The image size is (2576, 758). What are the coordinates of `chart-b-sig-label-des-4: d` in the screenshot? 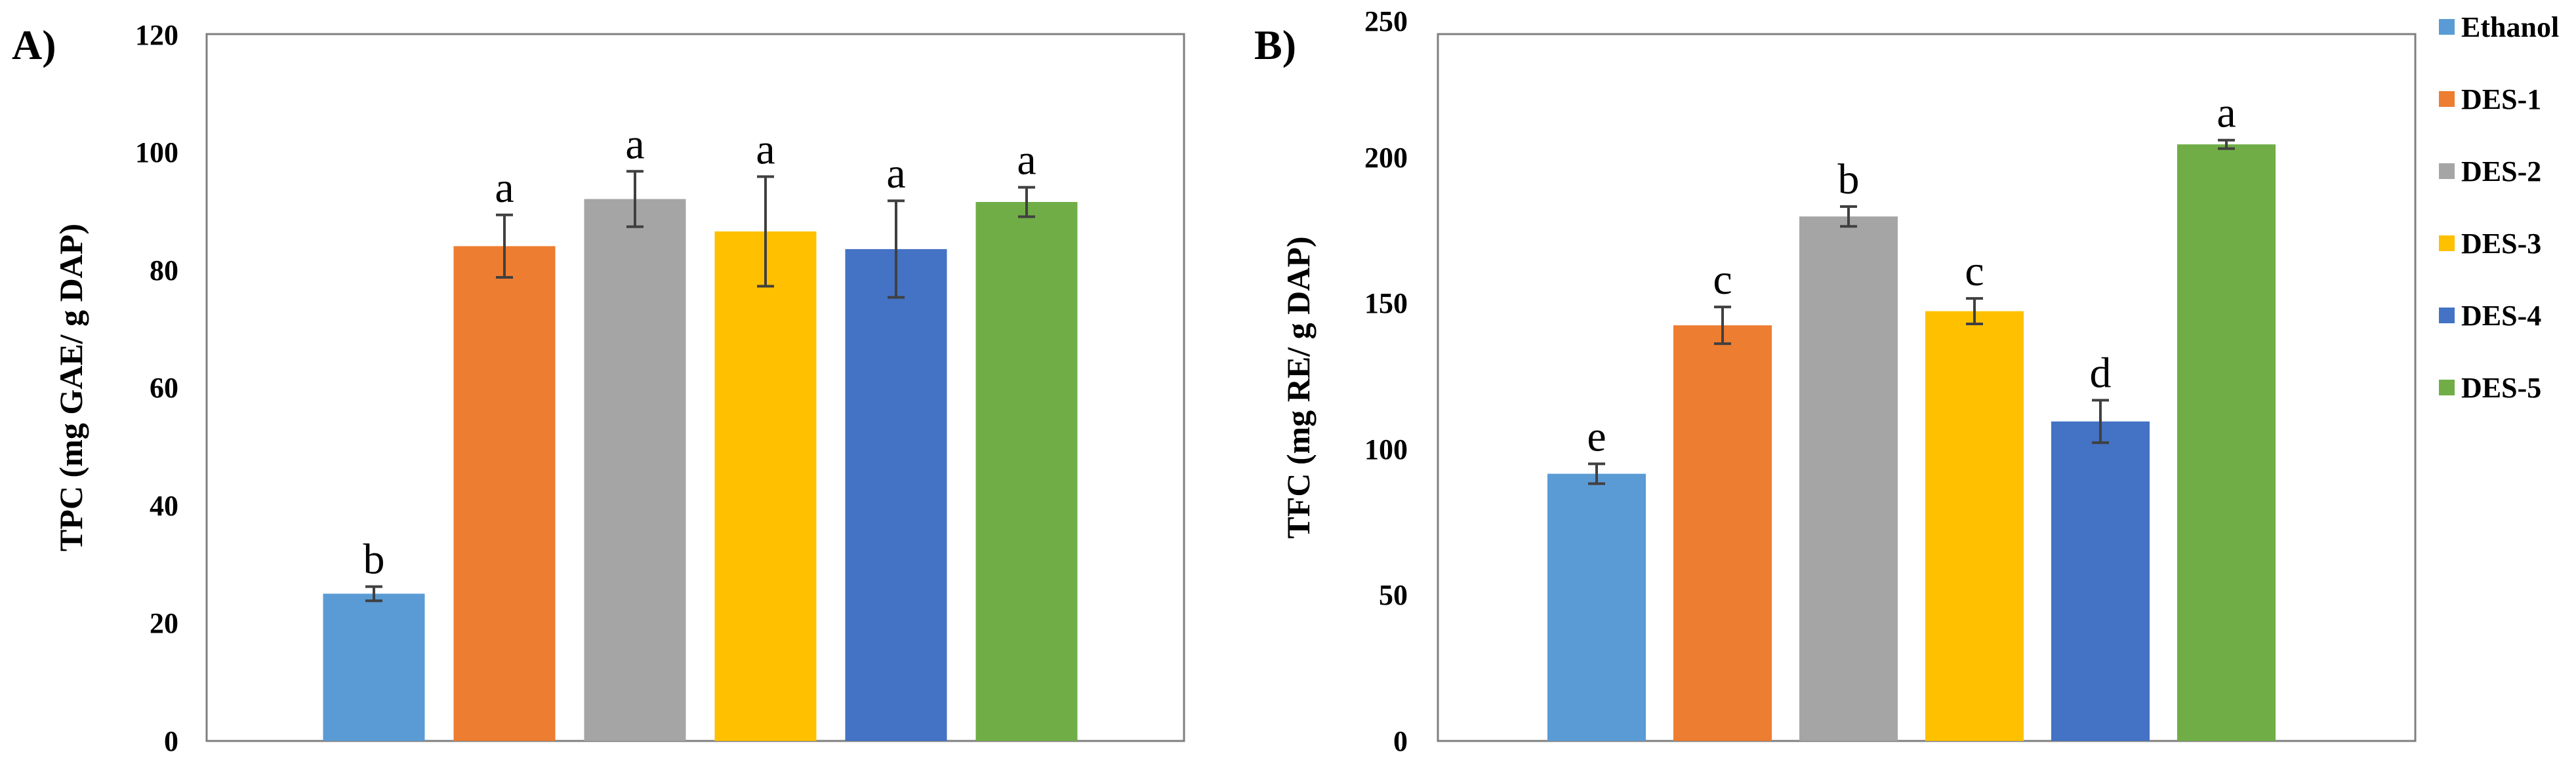 It's located at (2101, 373).